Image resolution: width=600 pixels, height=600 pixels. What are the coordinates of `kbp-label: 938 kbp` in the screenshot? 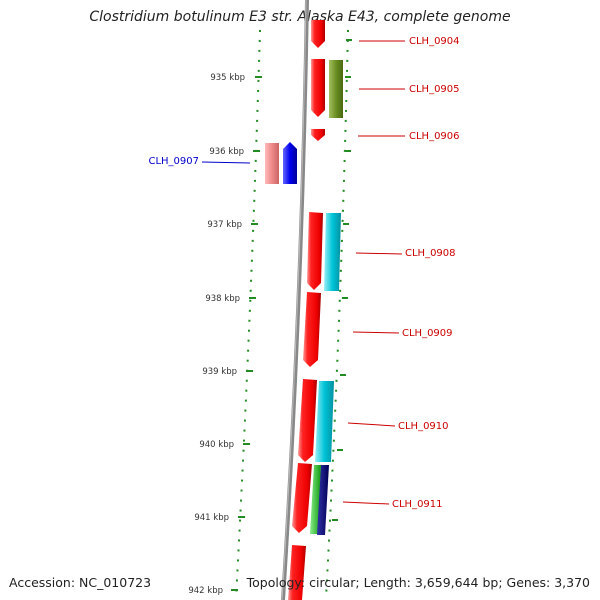 It's located at (222, 299).